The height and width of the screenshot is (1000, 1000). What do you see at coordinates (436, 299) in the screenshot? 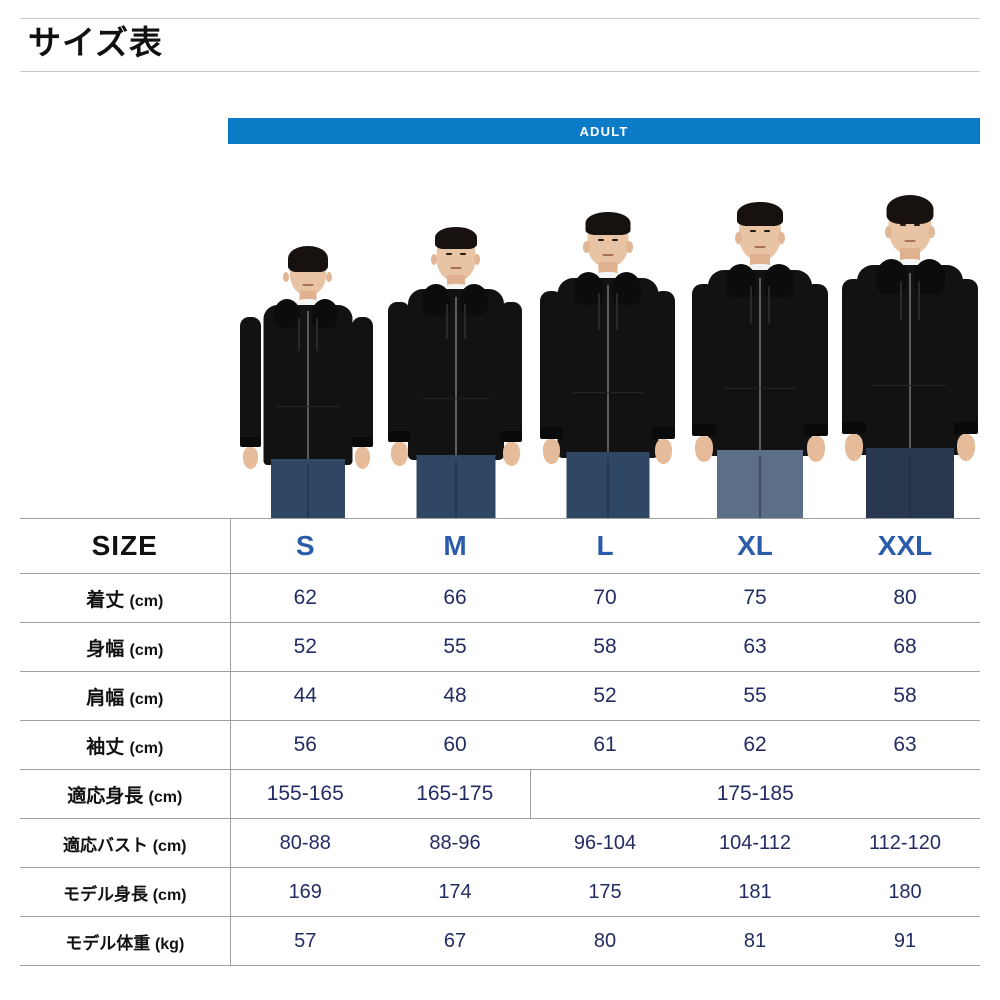
I see `model-hood` at bounding box center [436, 299].